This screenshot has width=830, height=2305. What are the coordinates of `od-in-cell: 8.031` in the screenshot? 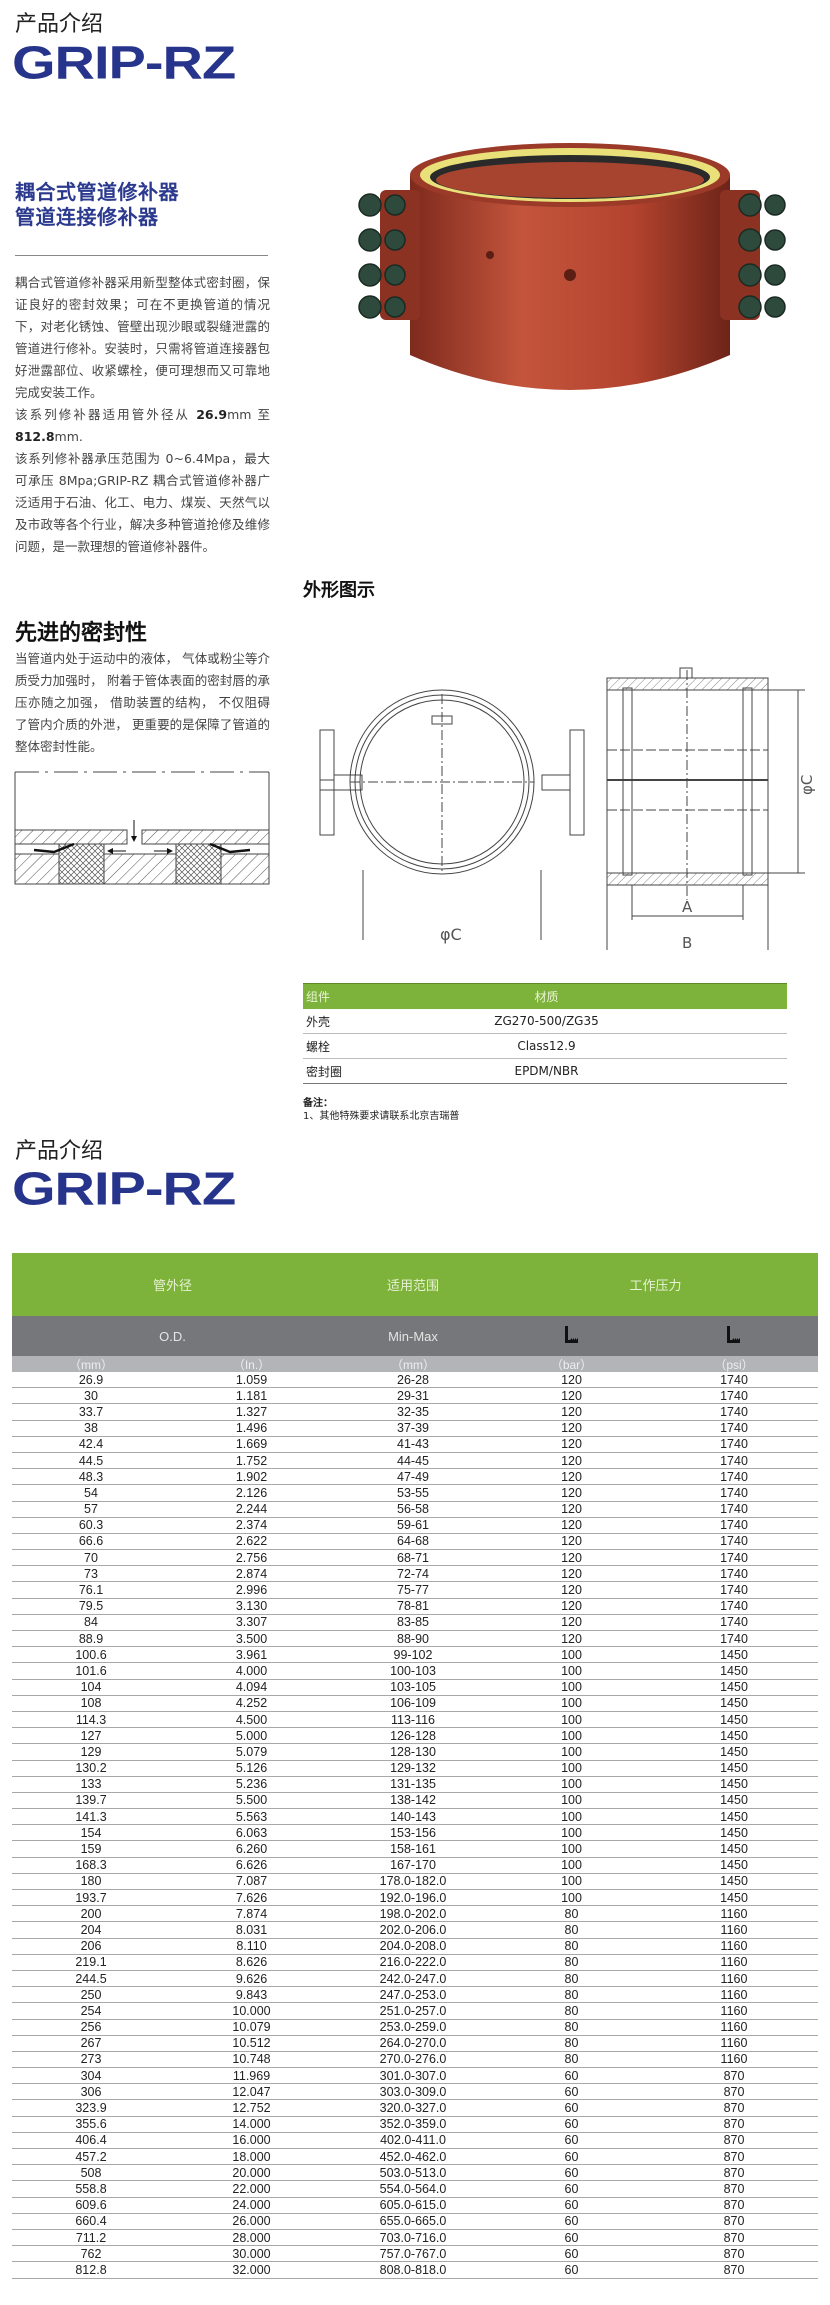 It's located at (251, 1929).